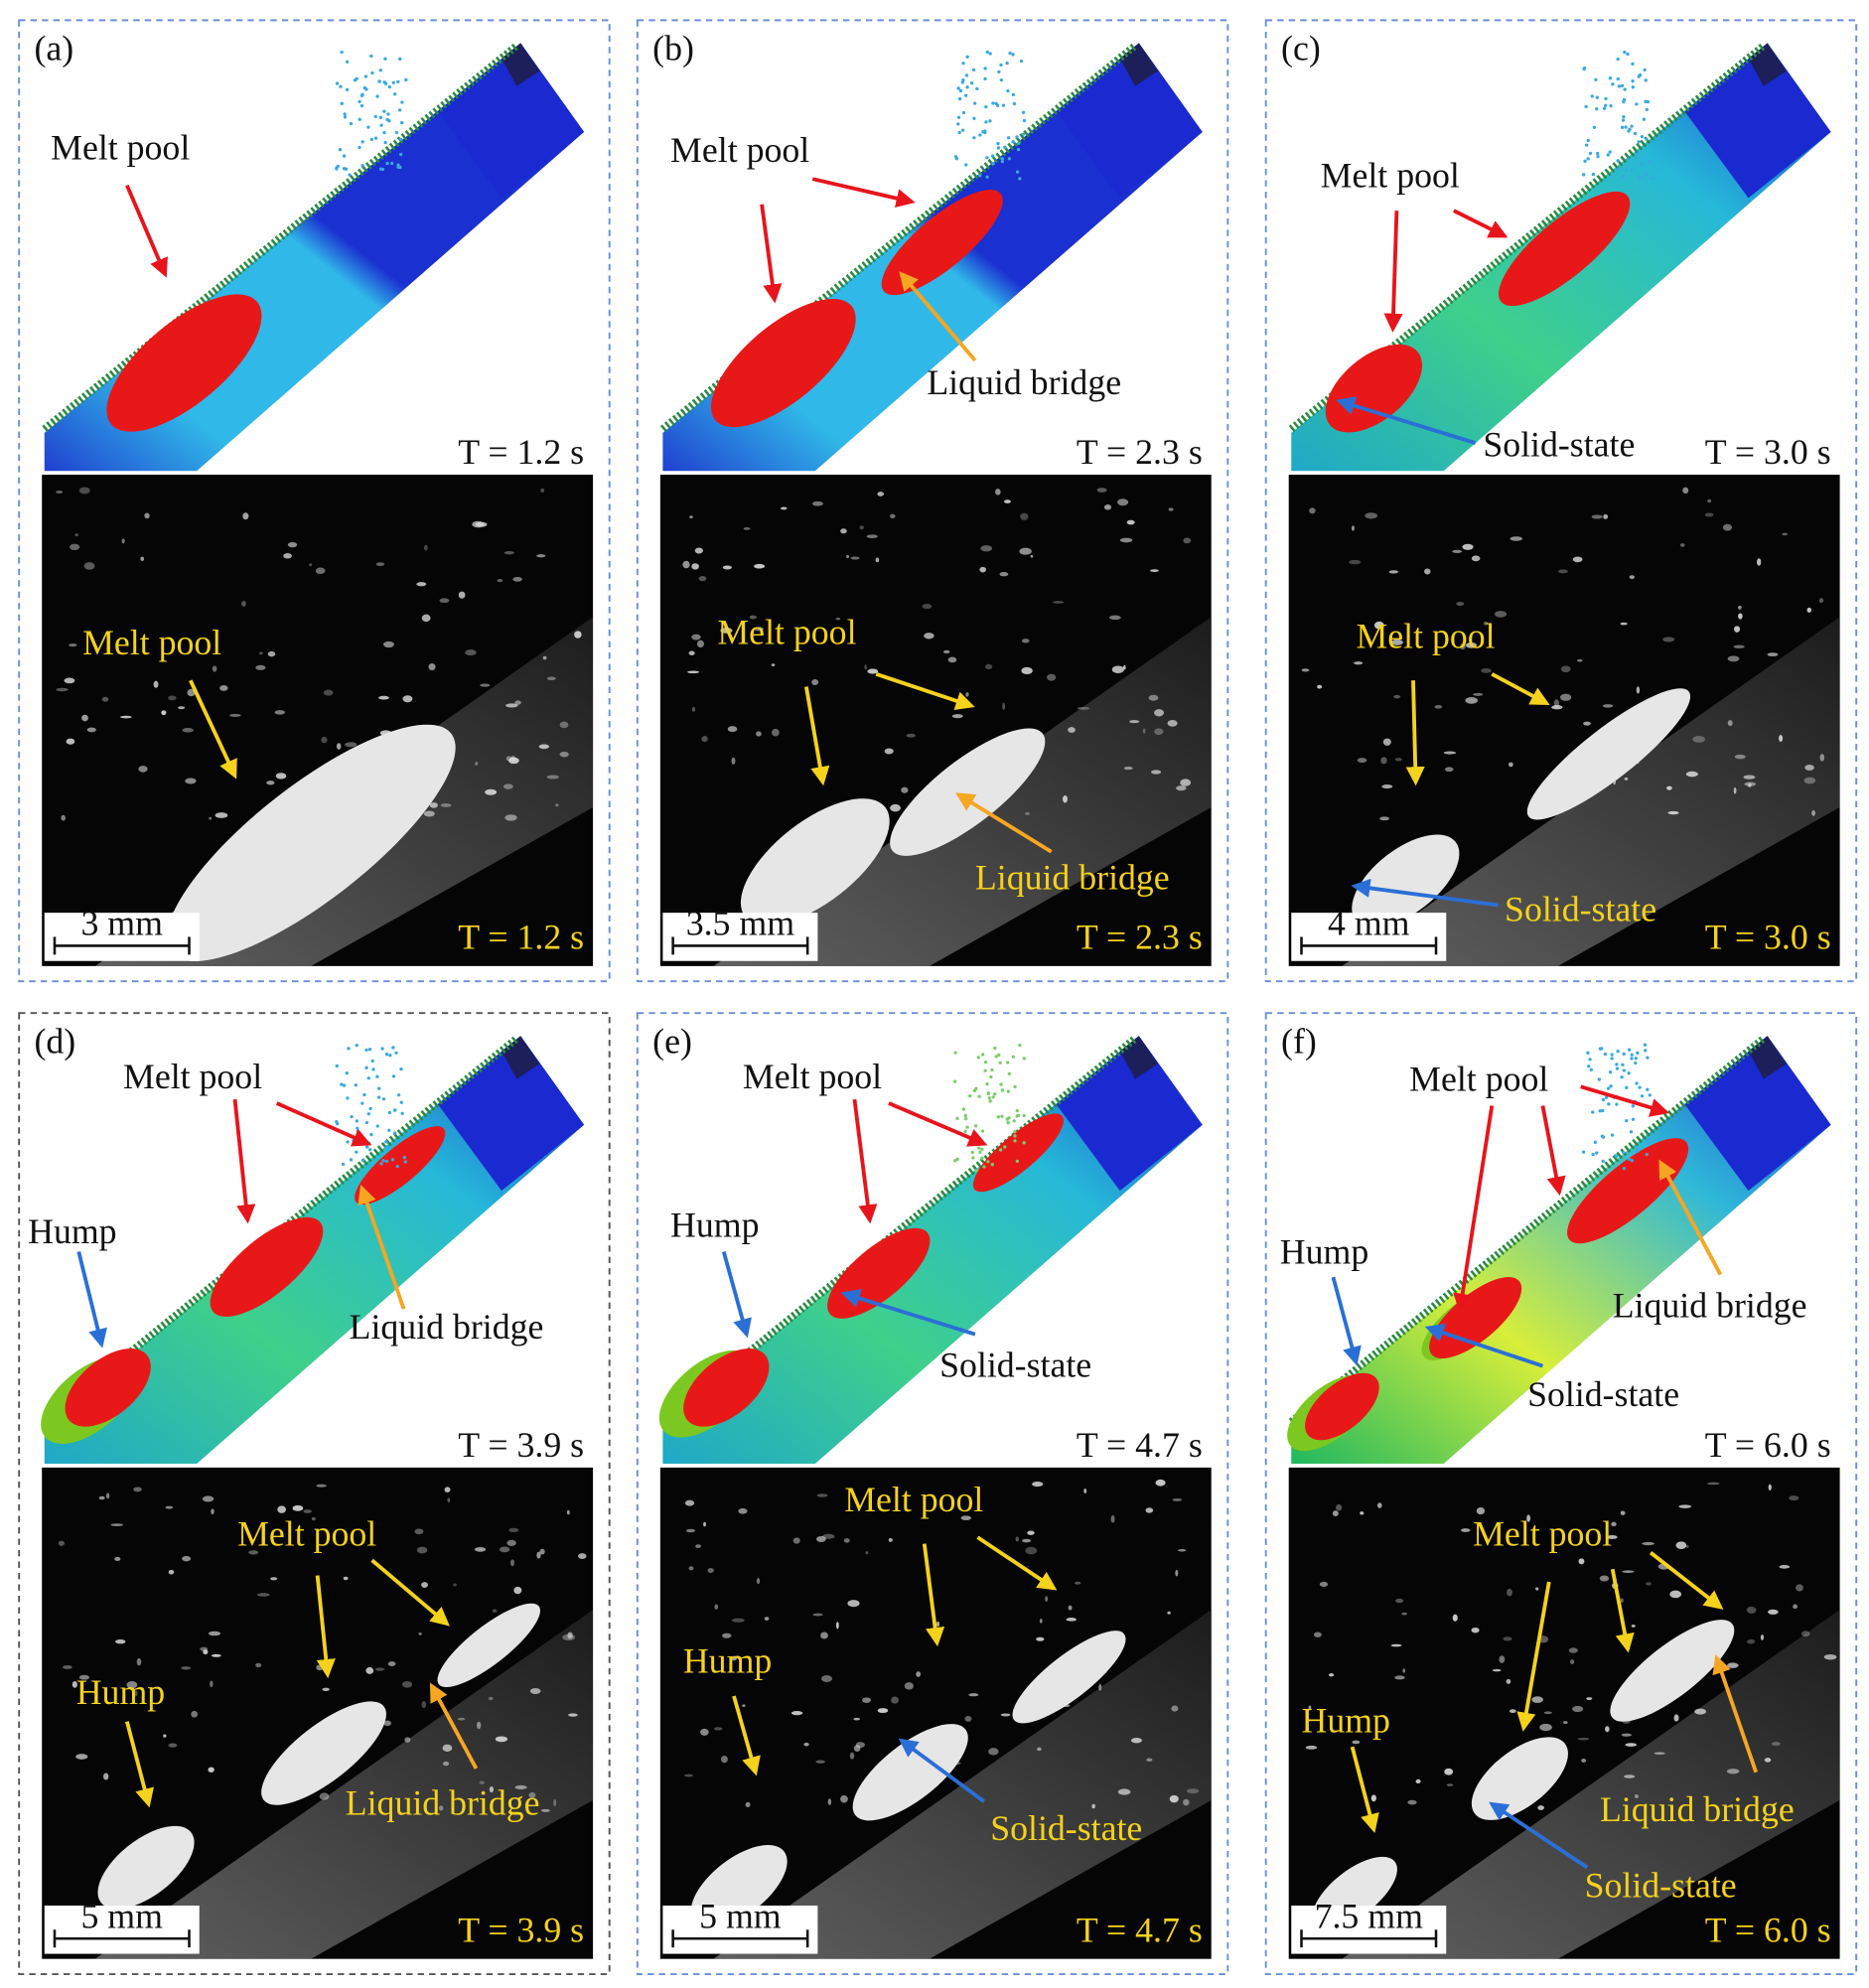  Describe the element at coordinates (447, 1327) in the screenshot. I see `annotation: Liquid bridge` at that location.